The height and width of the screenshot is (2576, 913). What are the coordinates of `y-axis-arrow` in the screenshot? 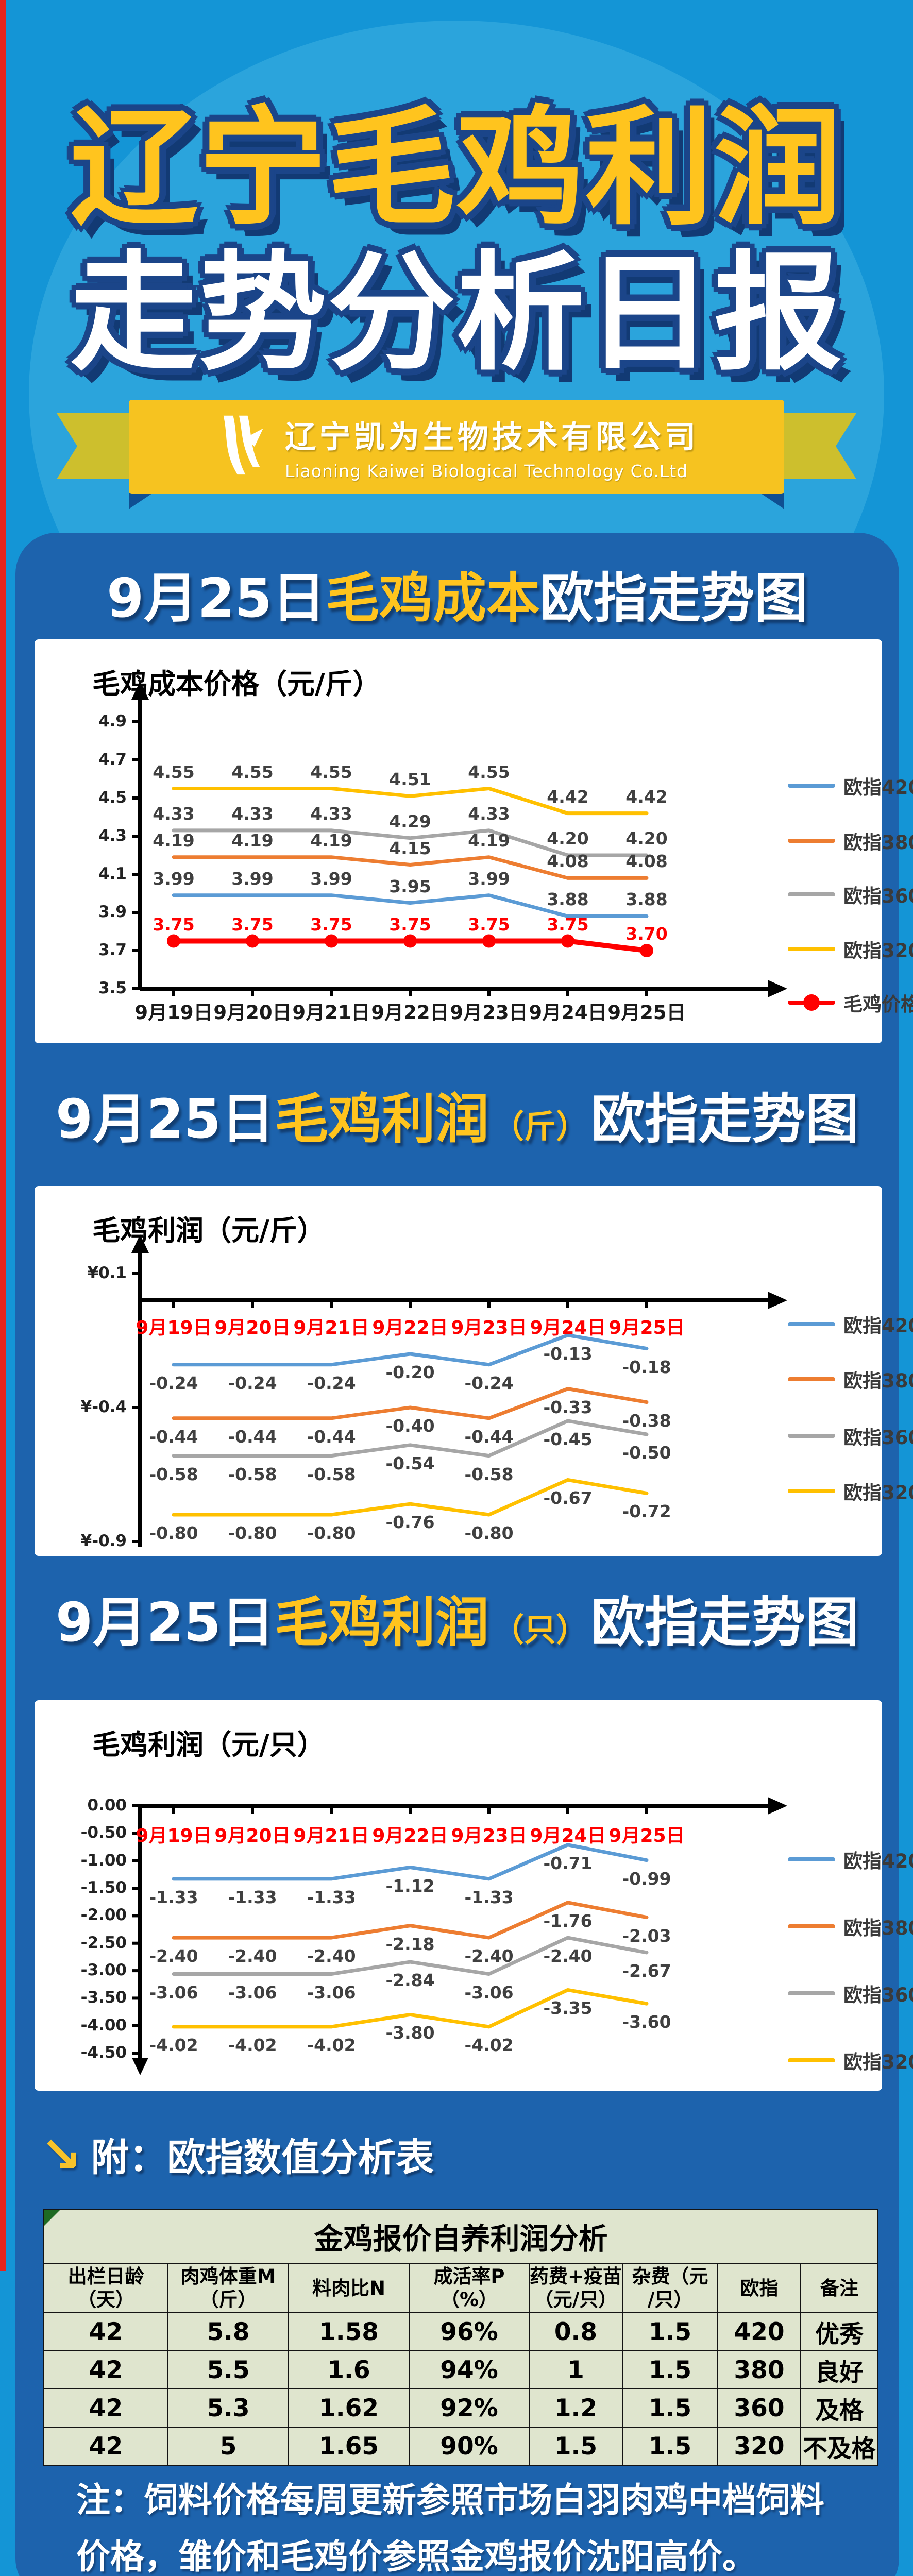 It's located at (140, 690).